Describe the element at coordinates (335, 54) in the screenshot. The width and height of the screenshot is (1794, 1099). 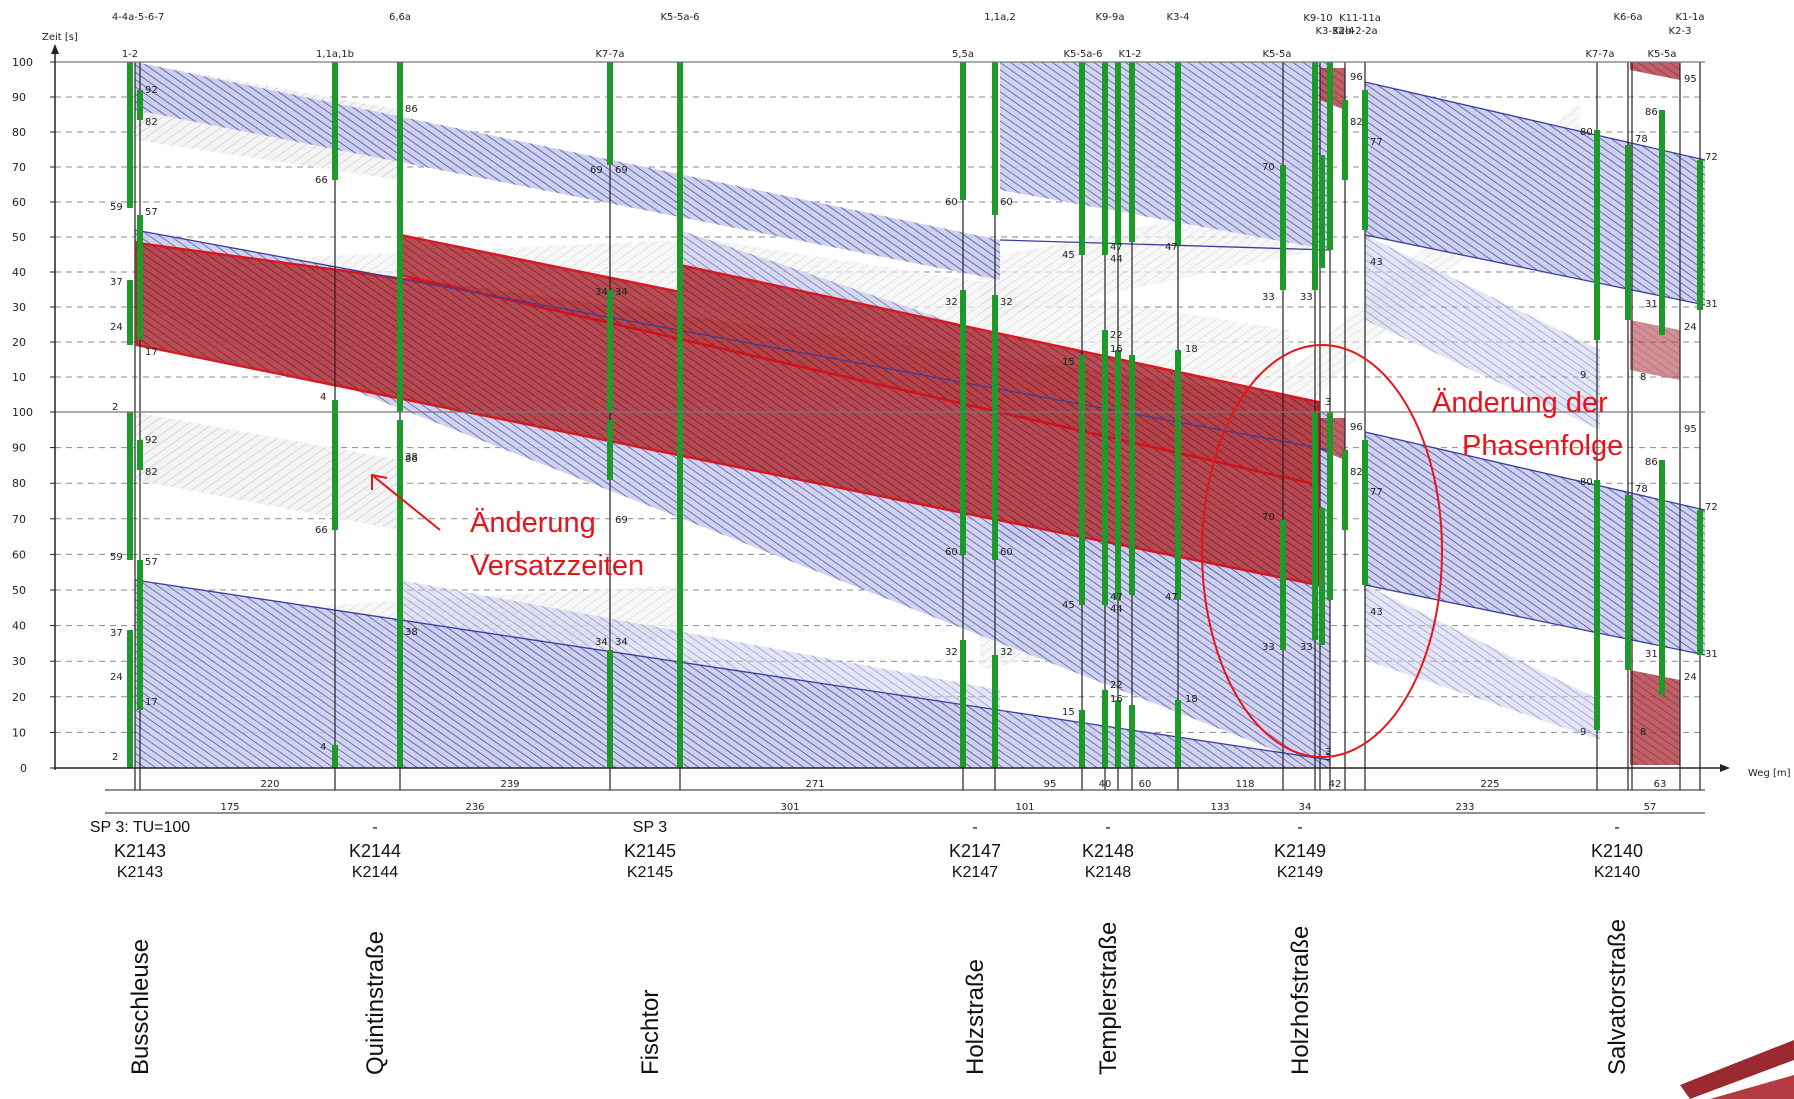
I see `signal-group-label: 1,1a,1b` at that location.